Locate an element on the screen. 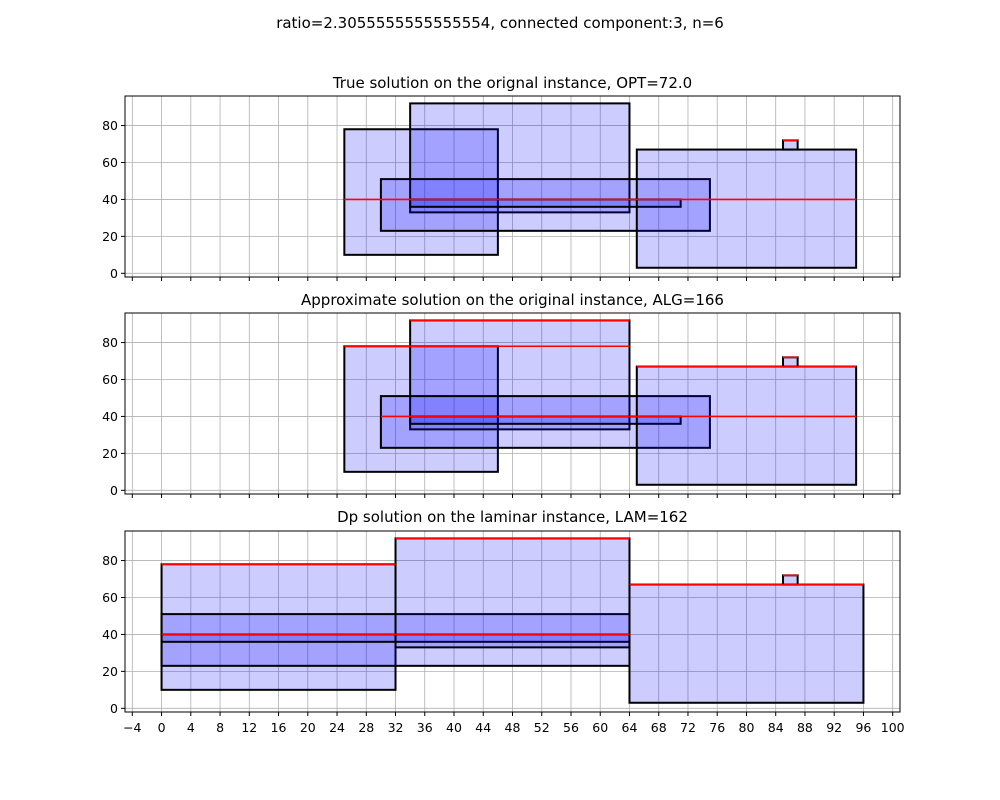 This screenshot has height=800, width=1000. x-tick-label: 24 is located at coordinates (337, 727).